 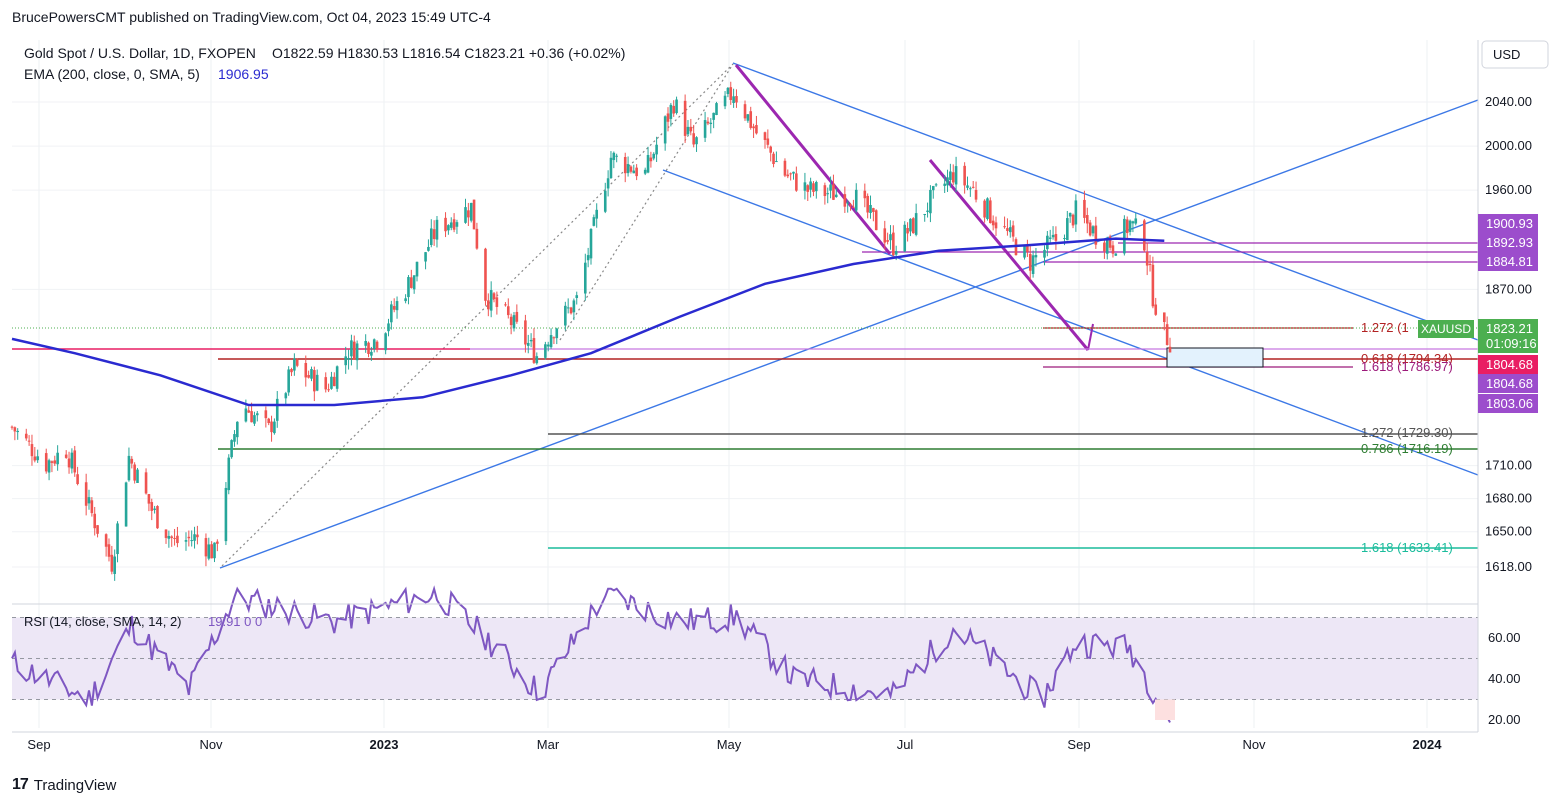 What do you see at coordinates (1504, 719) in the screenshot?
I see `rsi-tick-label: 20.00` at bounding box center [1504, 719].